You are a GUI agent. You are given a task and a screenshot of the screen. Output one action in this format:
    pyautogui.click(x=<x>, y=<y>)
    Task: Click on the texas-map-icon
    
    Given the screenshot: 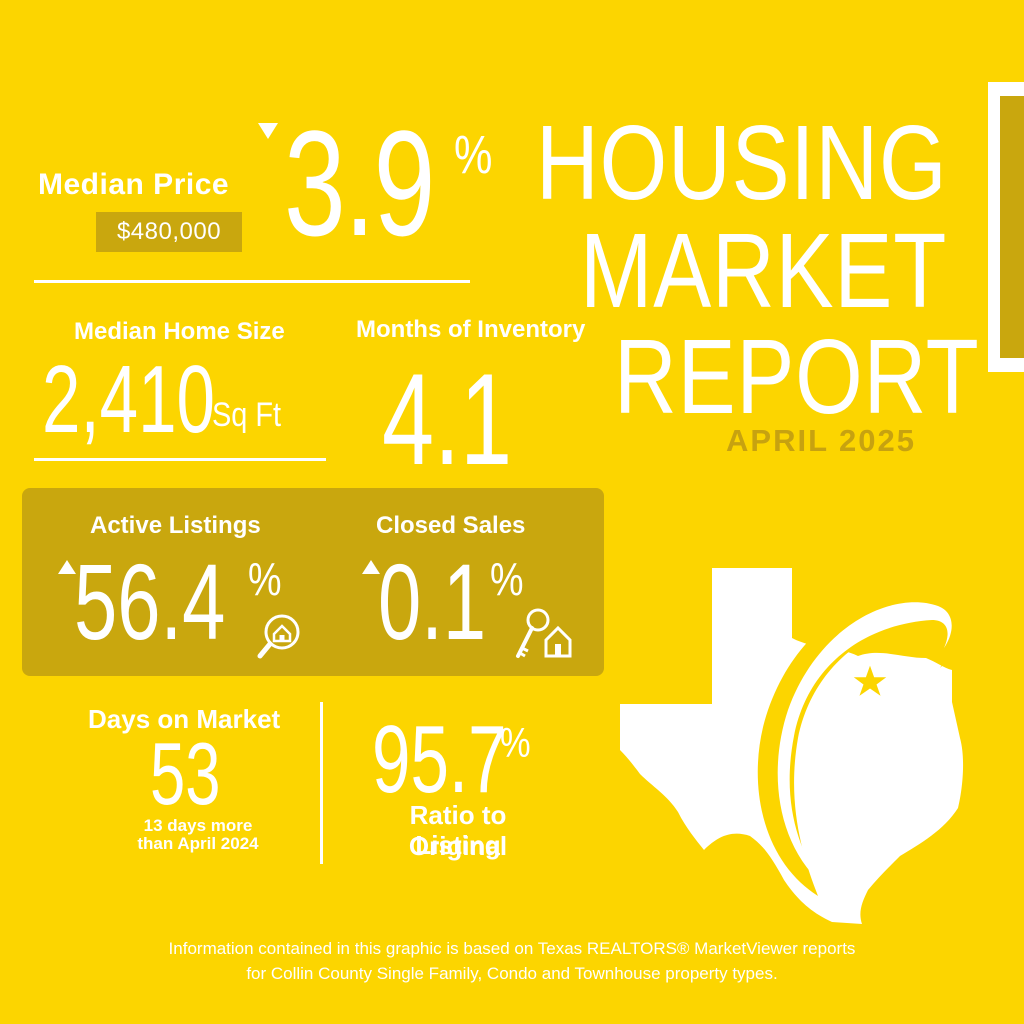 What is the action you would take?
    pyautogui.click(x=792, y=746)
    